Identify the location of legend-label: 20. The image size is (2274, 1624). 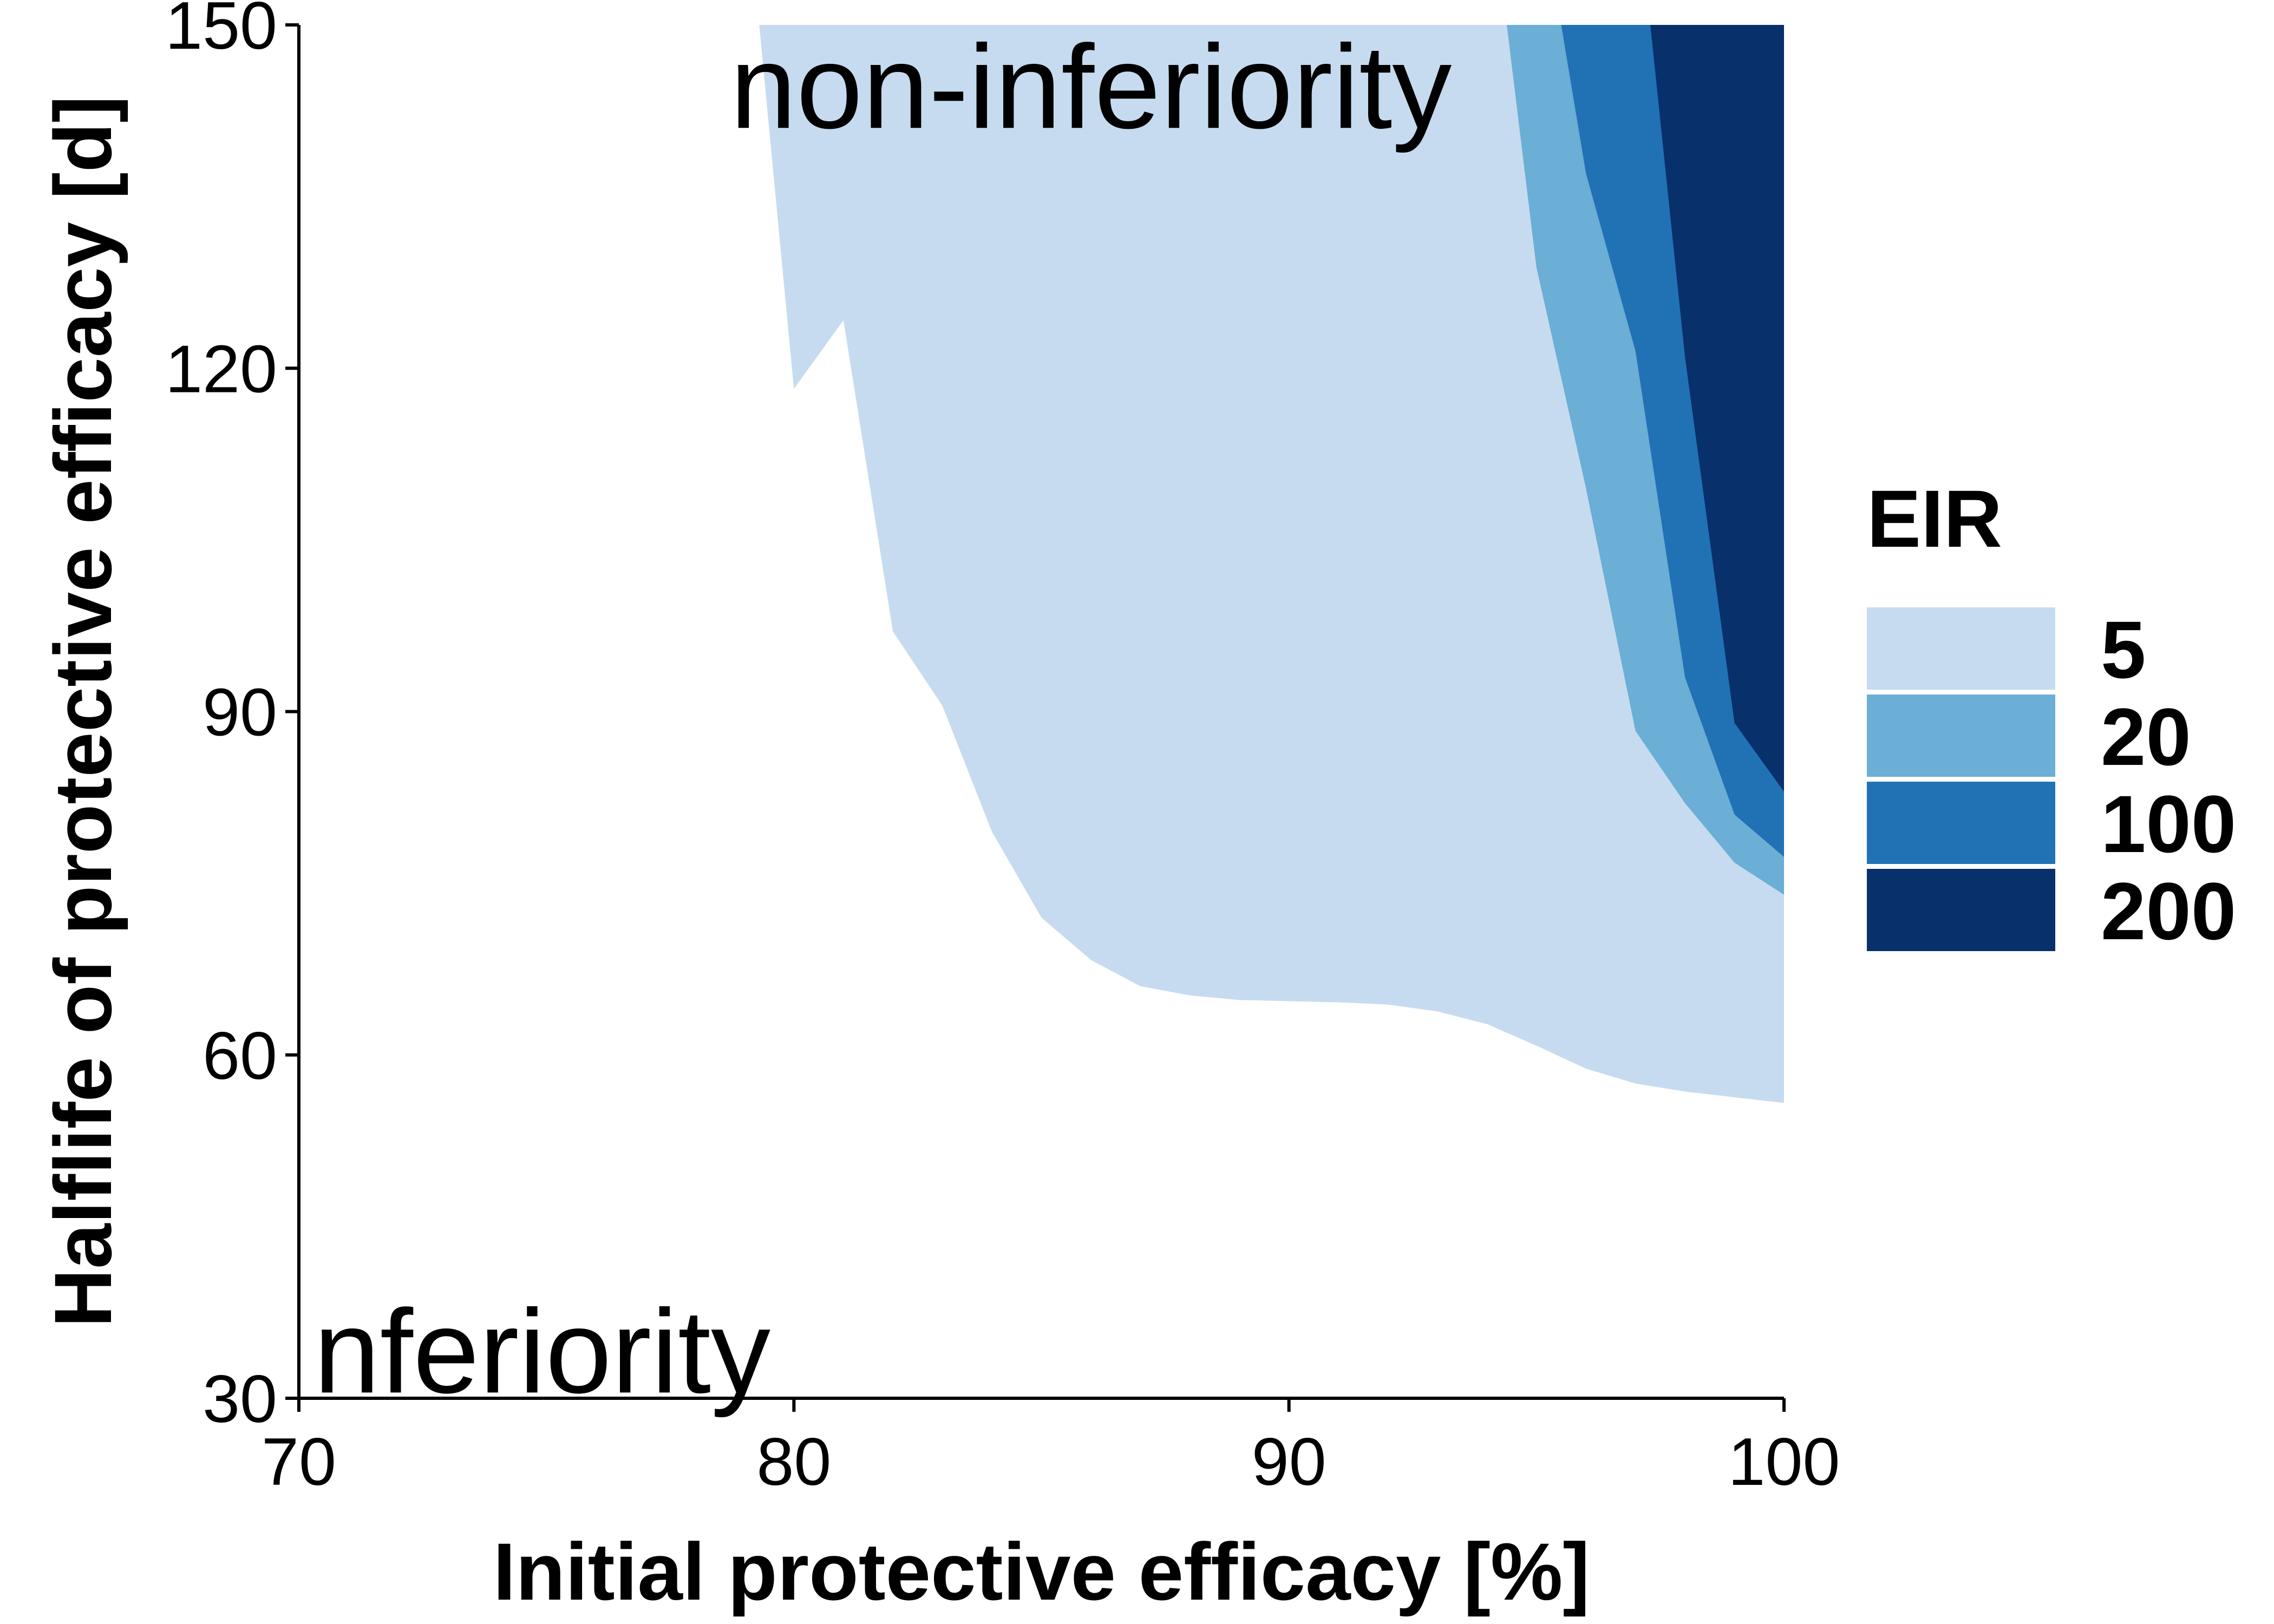
(2146, 736).